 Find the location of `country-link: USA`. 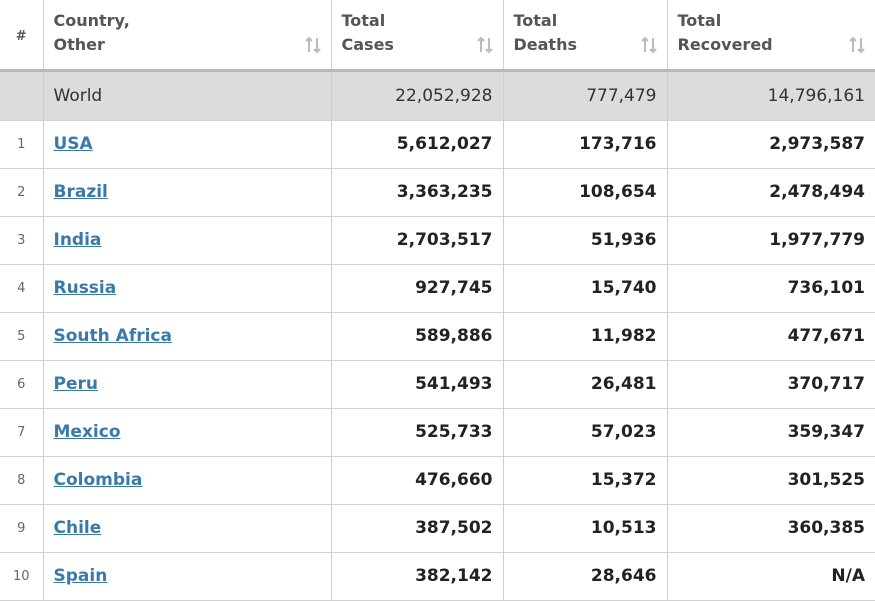

country-link: USA is located at coordinates (73, 144).